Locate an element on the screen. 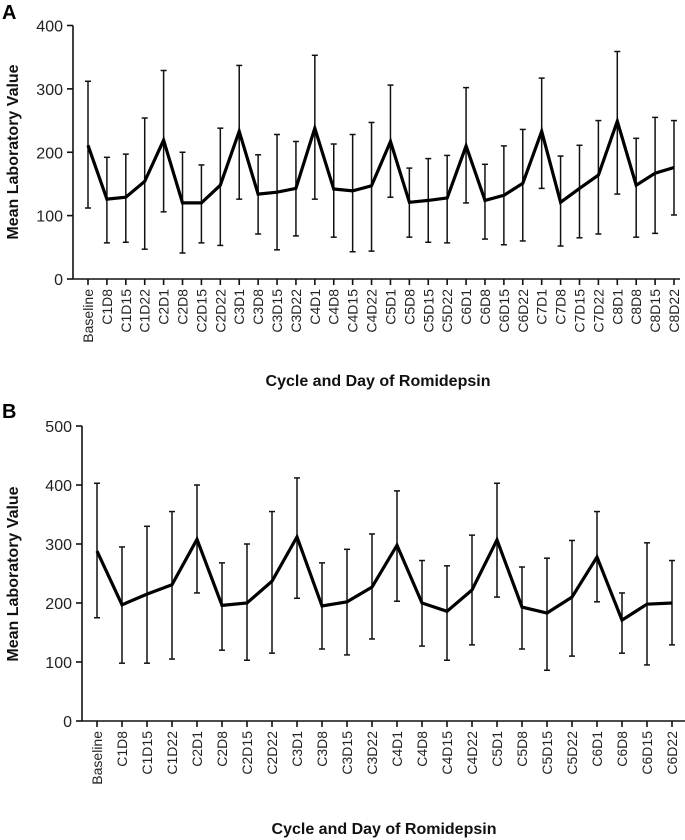 This screenshot has width=685, height=840. x-tick-label: C8D15 is located at coordinates (655, 311).